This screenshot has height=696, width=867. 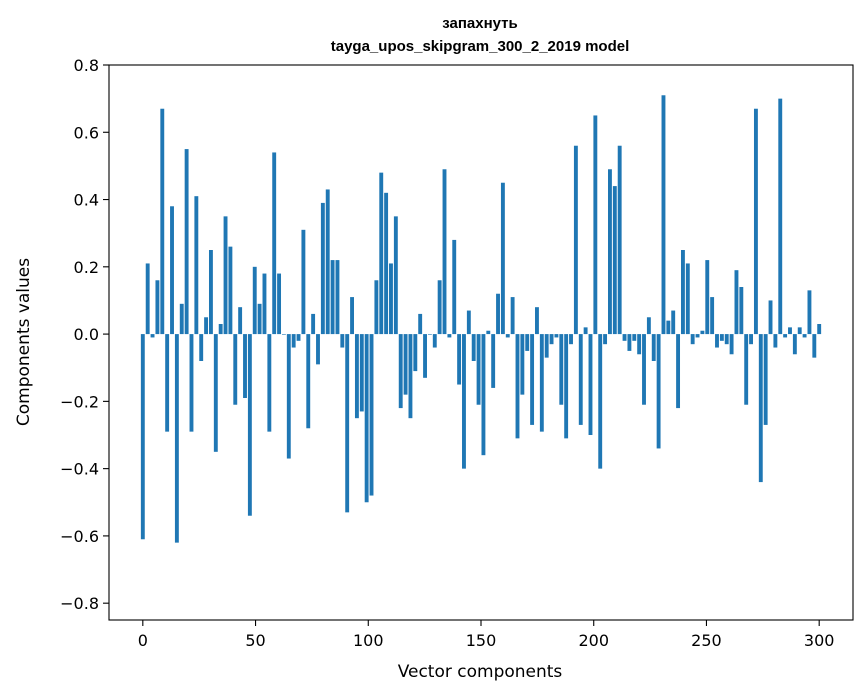 What do you see at coordinates (24, 342) in the screenshot?
I see `y-axis-label: Components values` at bounding box center [24, 342].